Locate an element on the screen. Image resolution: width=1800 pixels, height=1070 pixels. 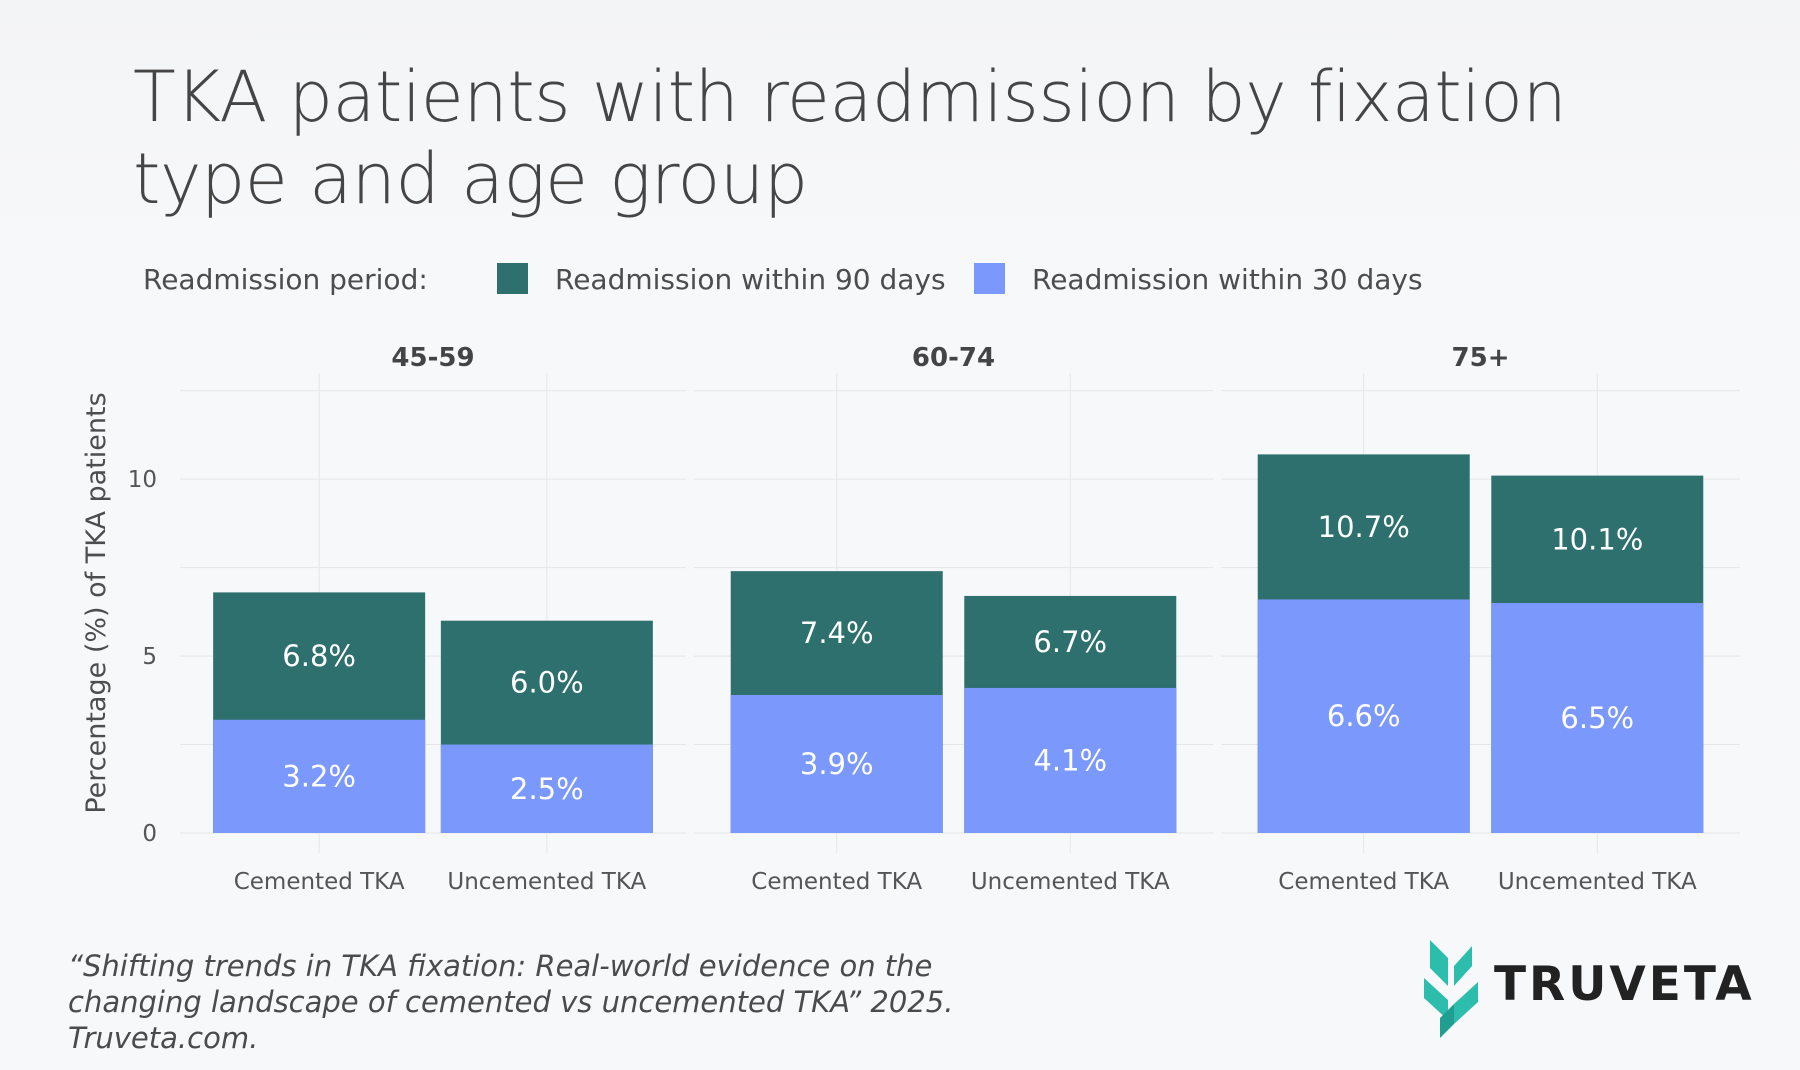
data-label-d90: 6.7% is located at coordinates (1070, 642).